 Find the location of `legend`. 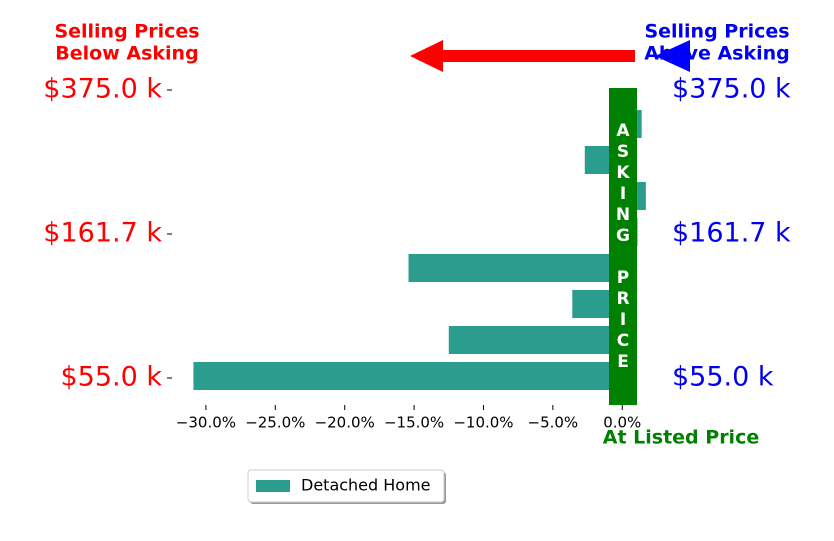

legend is located at coordinates (346, 486).